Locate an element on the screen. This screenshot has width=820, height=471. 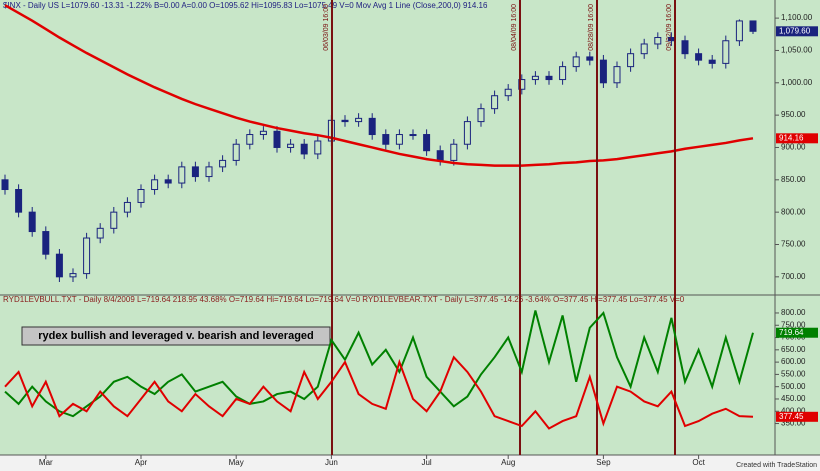
y-tick-label: 900.00 is located at coordinates (793, 147).